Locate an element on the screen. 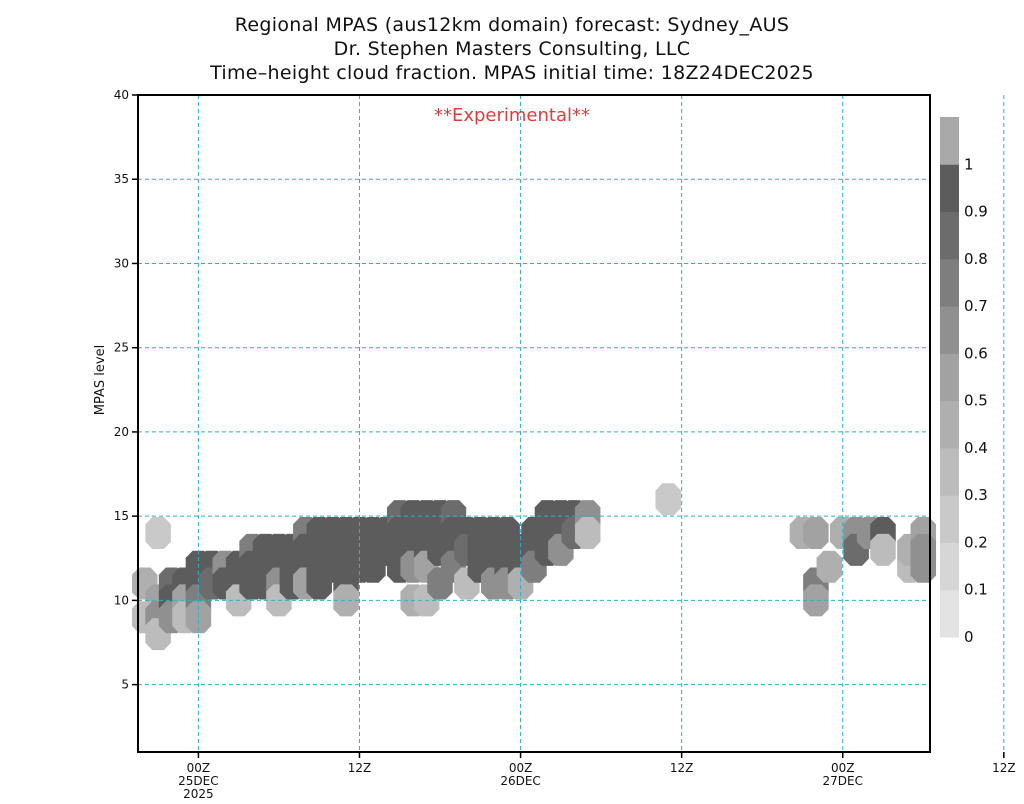 The image size is (1024, 804). experimental-annotation: **Experimental** is located at coordinates (512, 115).